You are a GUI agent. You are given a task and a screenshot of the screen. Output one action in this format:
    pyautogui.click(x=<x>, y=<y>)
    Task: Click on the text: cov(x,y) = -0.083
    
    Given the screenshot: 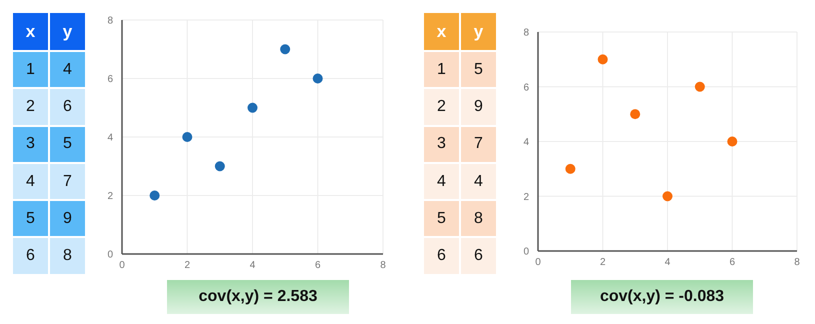 What is the action you would take?
    pyautogui.click(x=662, y=297)
    